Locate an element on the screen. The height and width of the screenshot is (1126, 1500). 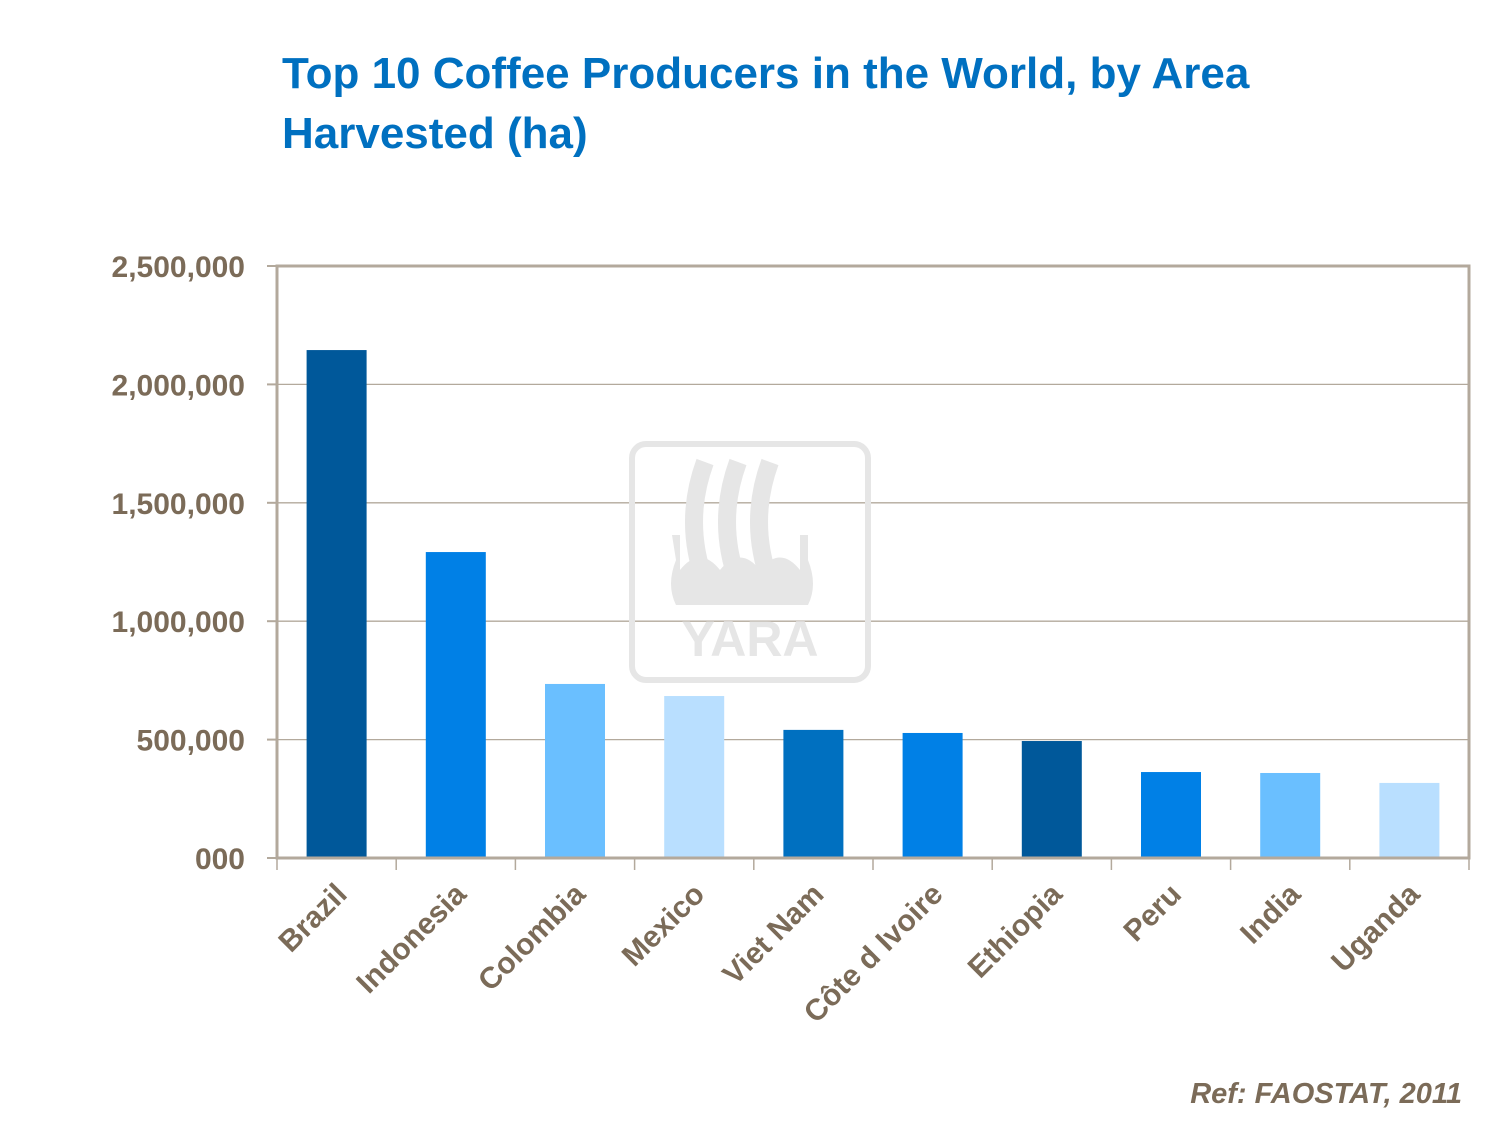
x-tick-label: Peru is located at coordinates (1152, 913).